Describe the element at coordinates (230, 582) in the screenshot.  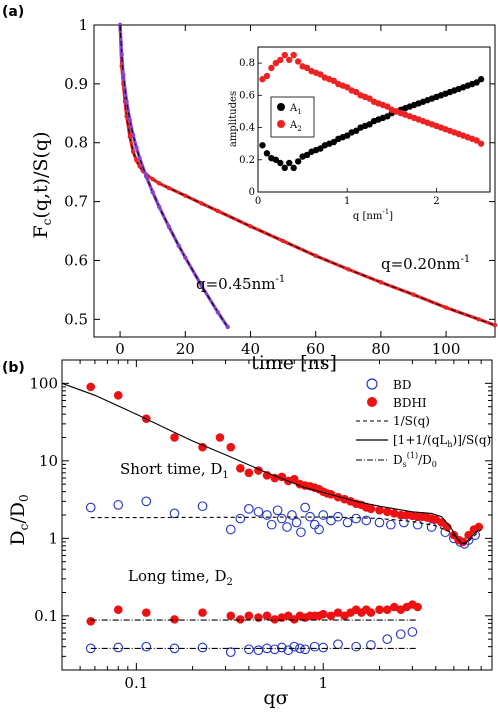
I see `annotation-long-time-sub: 2` at that location.